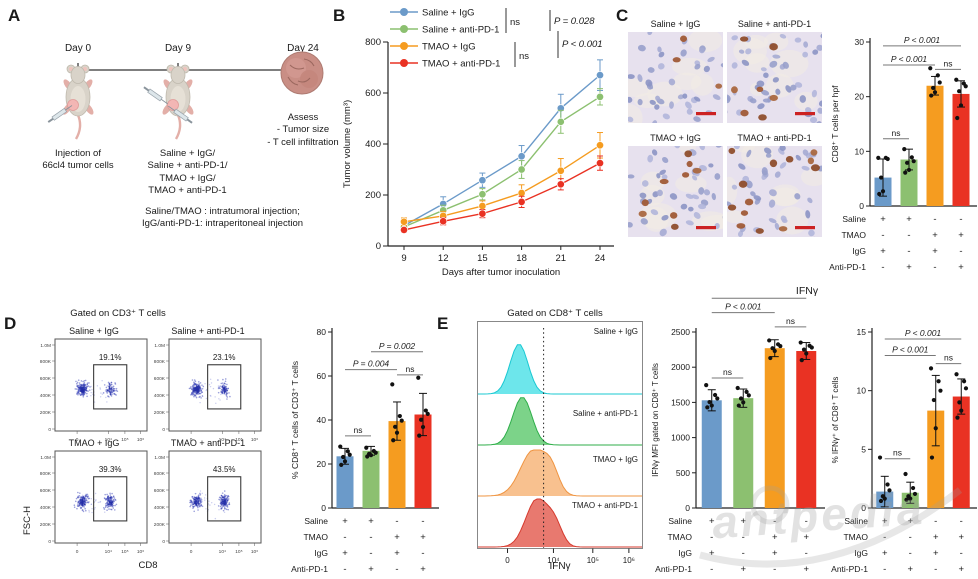 The image size is (978, 579). I want to click on y-axis-label: CD8⁺ T cells per hpf, so click(835, 124).